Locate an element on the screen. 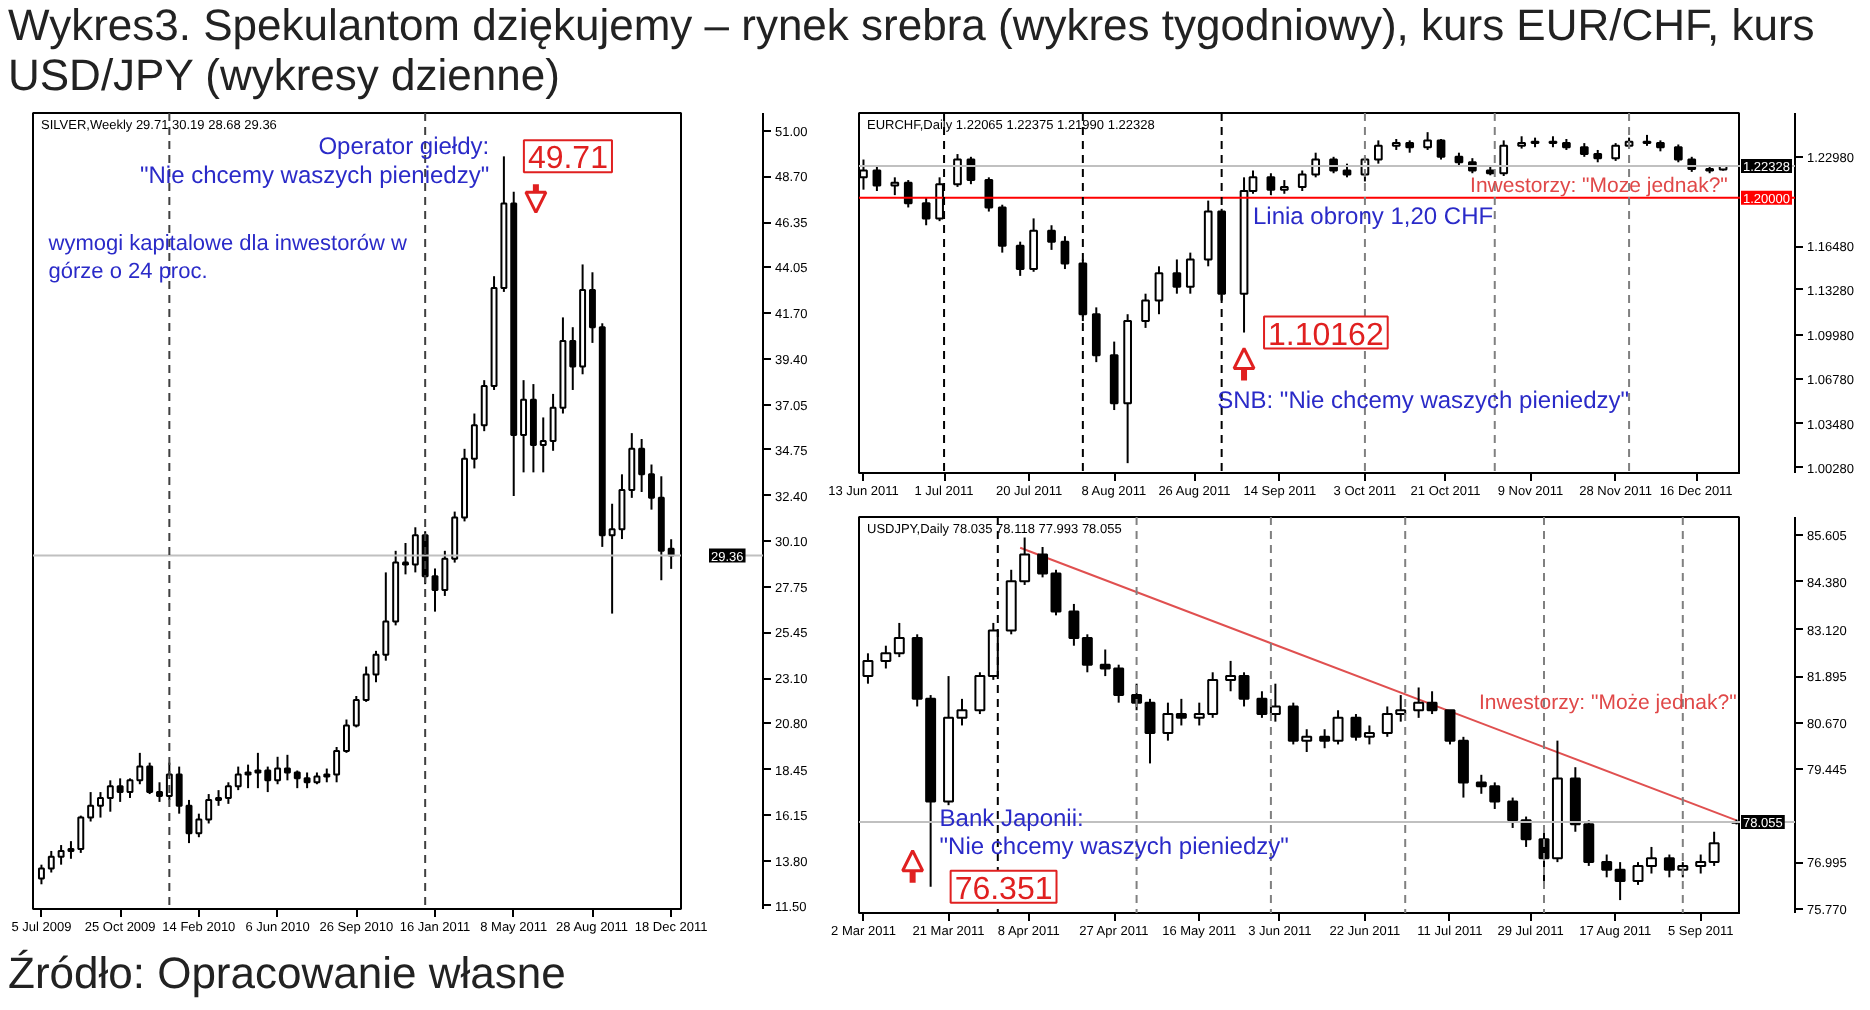 The width and height of the screenshot is (1870, 1010). annotation: Inwestorzy: "Moze jednak?" is located at coordinates (1599, 185).